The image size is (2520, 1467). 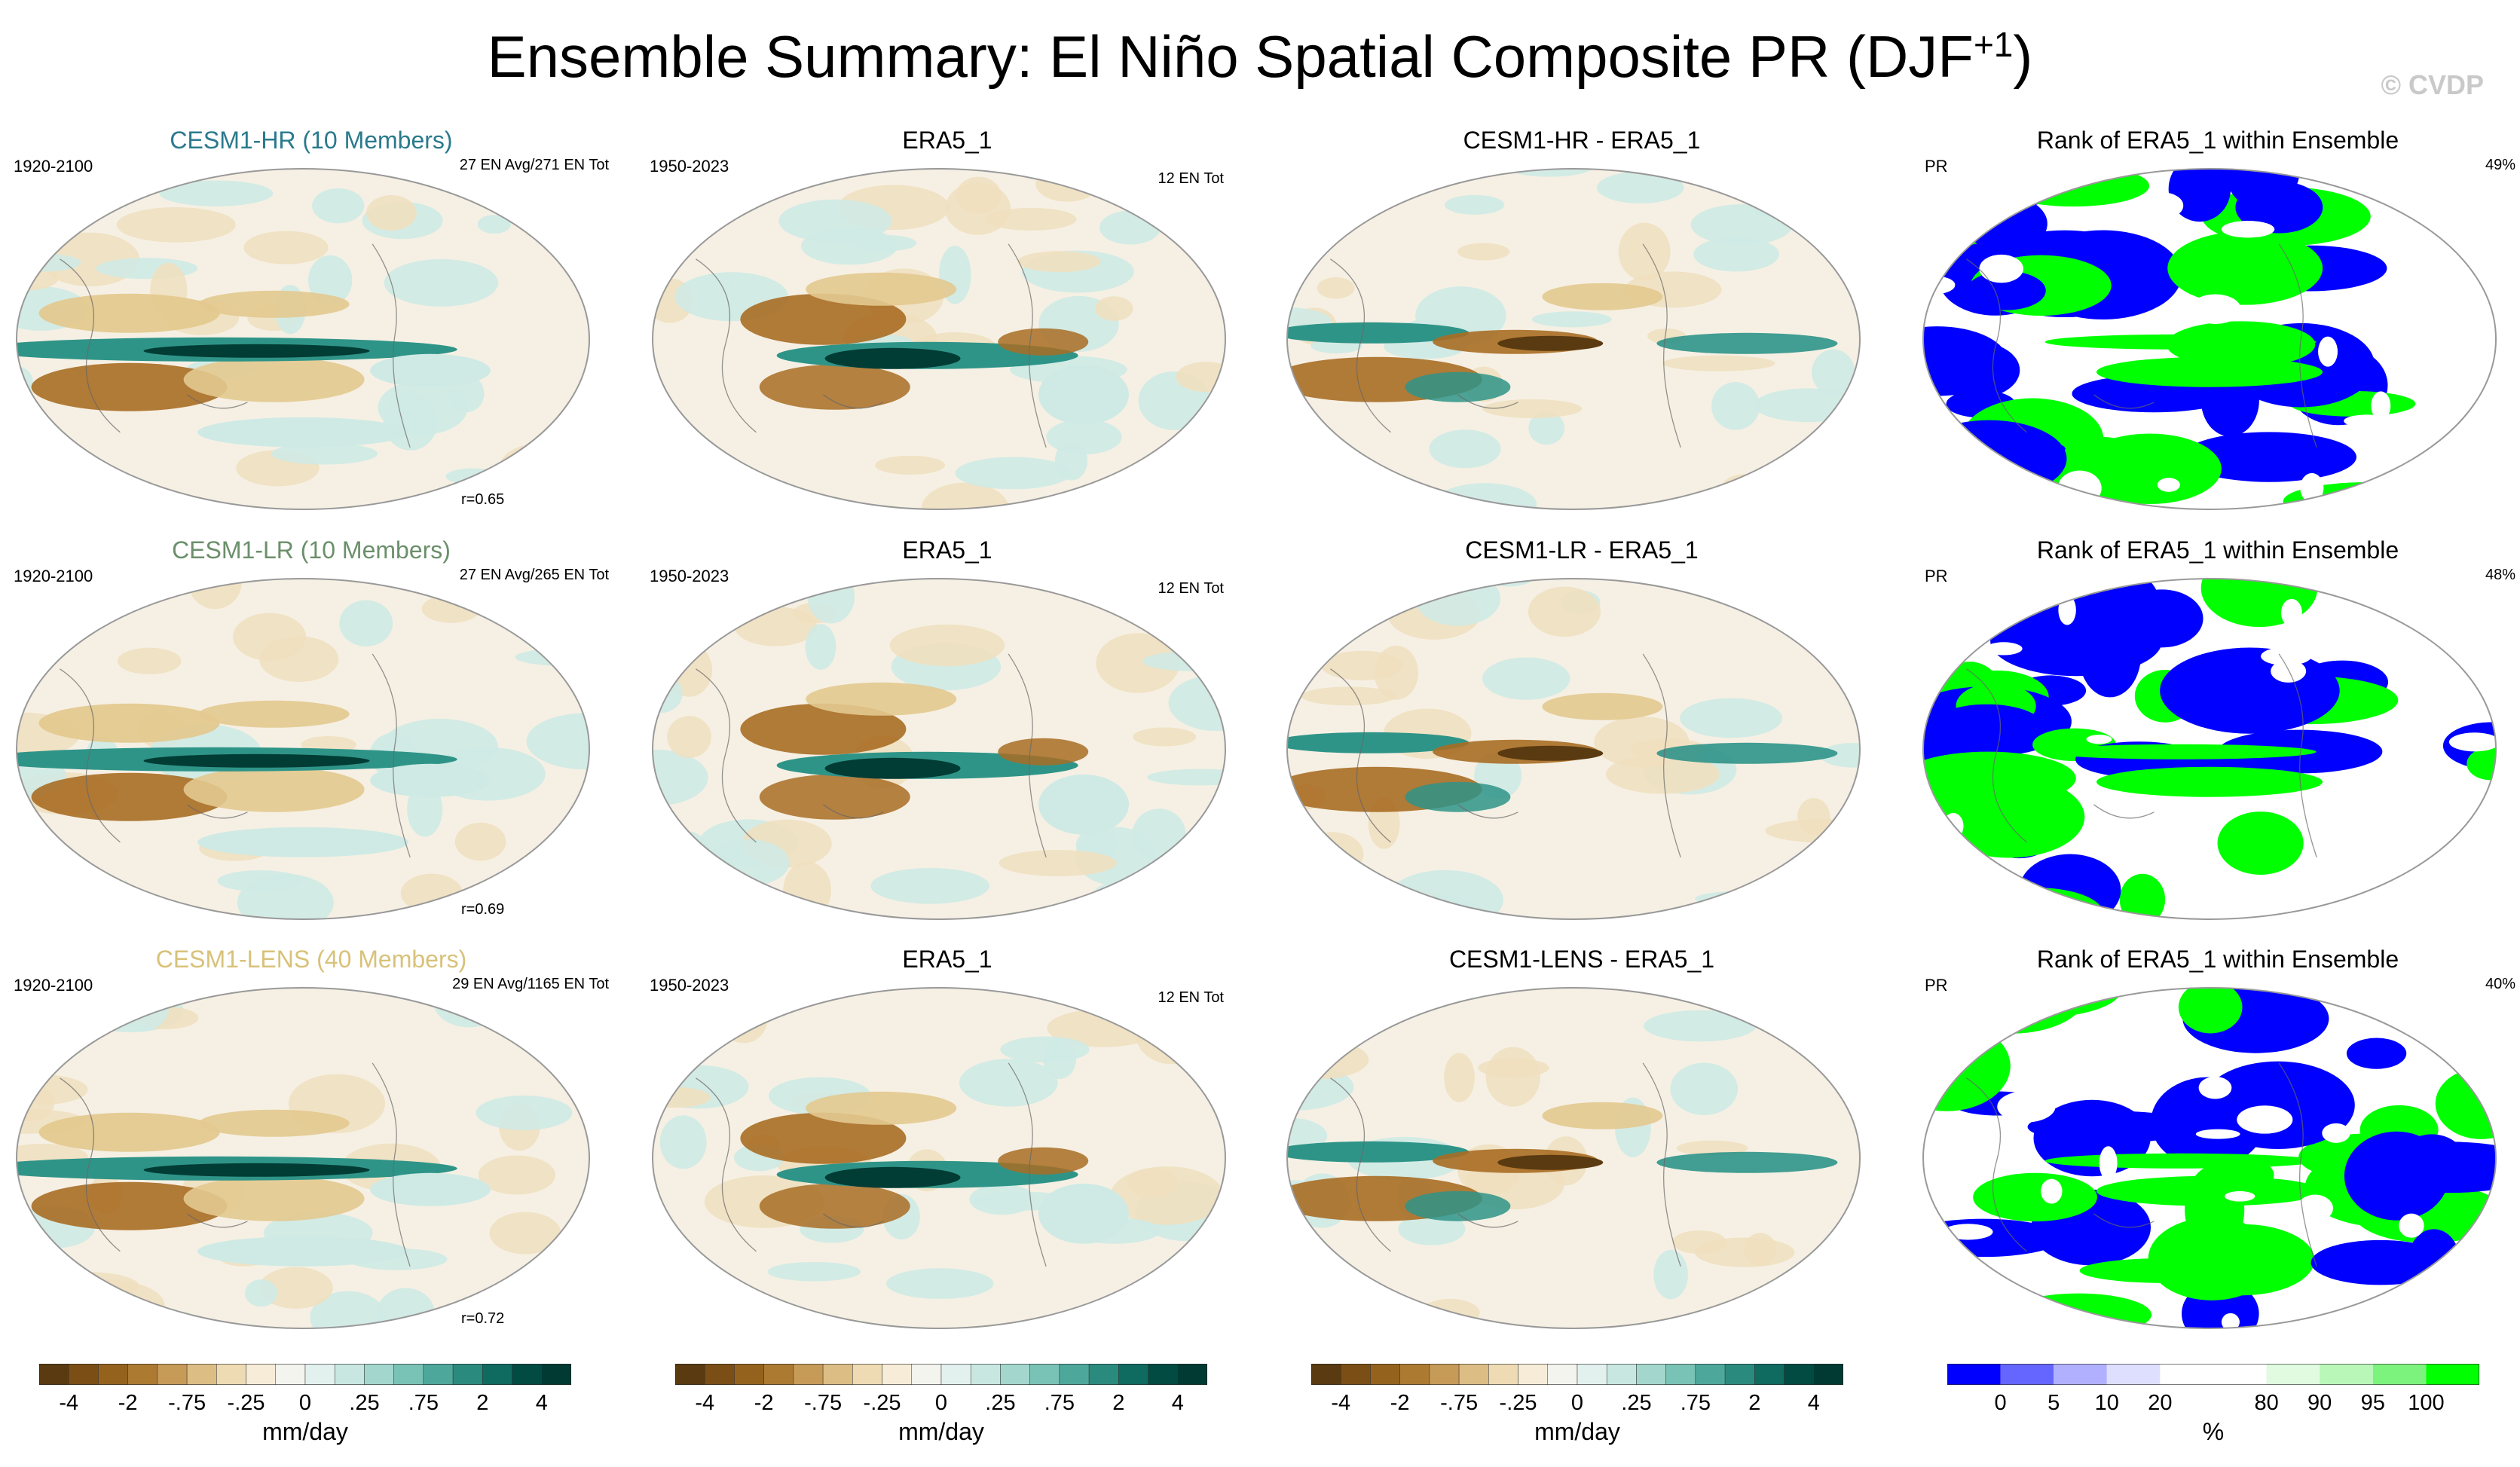 What do you see at coordinates (1577, 1403) in the screenshot?
I see `colorbar-tick-label: 0` at bounding box center [1577, 1403].